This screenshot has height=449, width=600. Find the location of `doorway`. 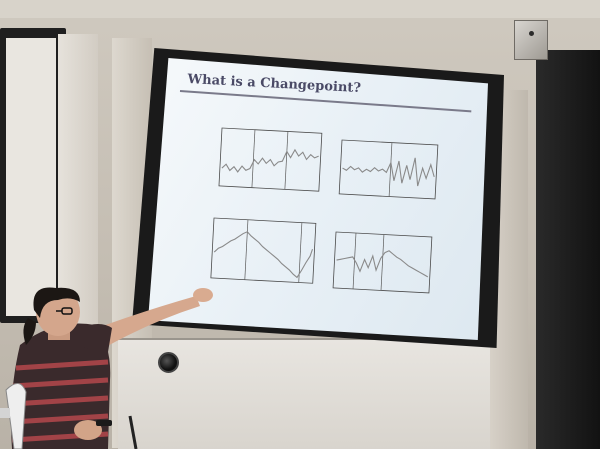

doorway is located at coordinates (568, 249).